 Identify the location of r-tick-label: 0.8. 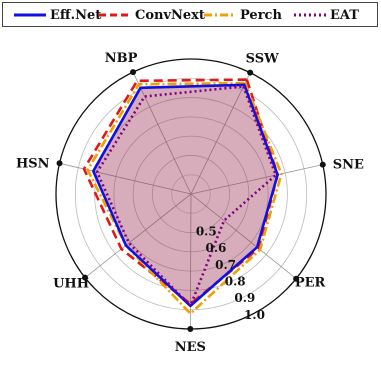
(235, 282).